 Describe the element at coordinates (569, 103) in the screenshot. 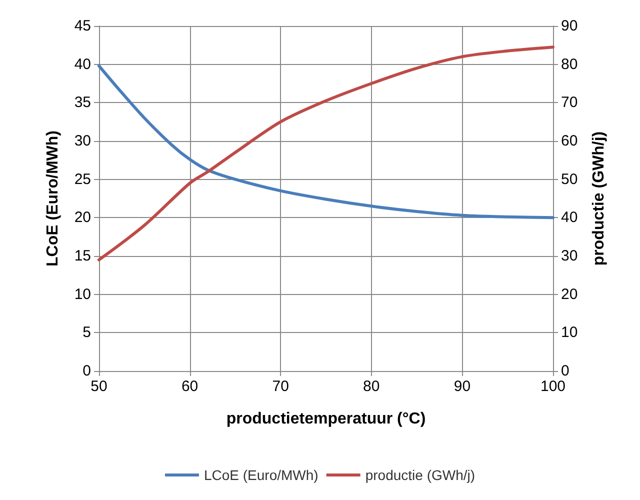

I see `y2-tick-label: 70` at that location.